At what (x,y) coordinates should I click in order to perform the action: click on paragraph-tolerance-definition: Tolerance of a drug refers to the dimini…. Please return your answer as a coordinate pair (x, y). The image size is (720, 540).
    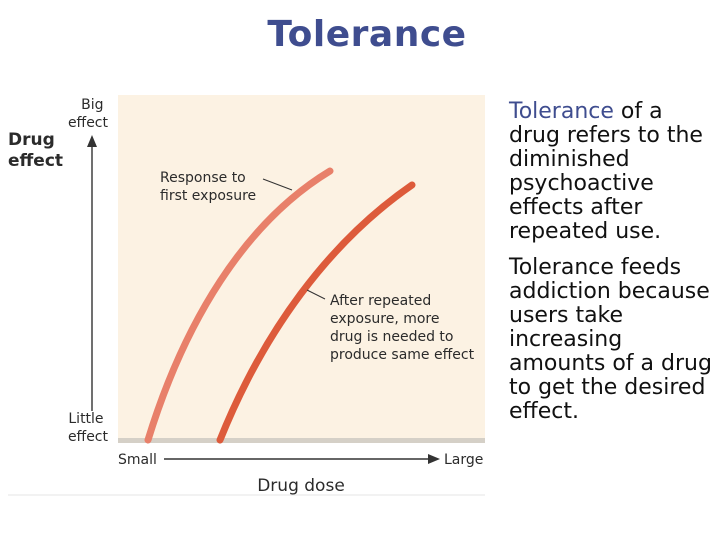
    Looking at the image, I should click on (611, 172).